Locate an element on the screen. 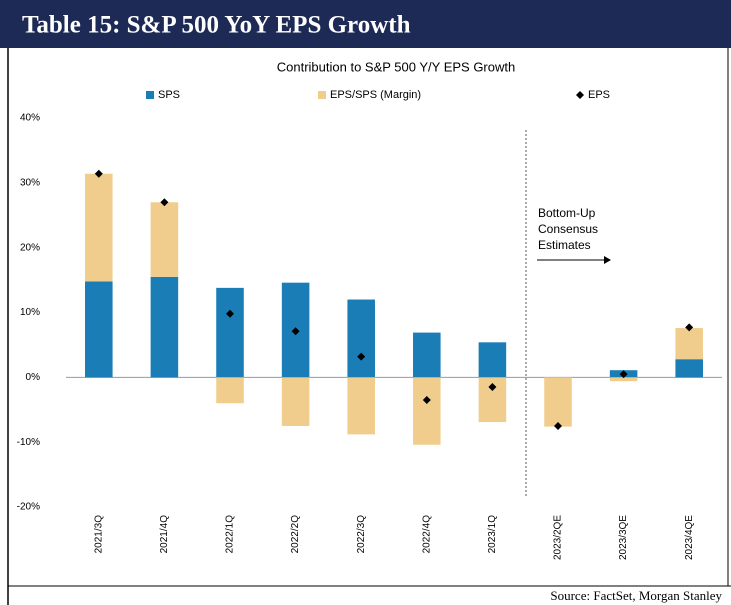  annotation-arrowhead is located at coordinates (607, 260).